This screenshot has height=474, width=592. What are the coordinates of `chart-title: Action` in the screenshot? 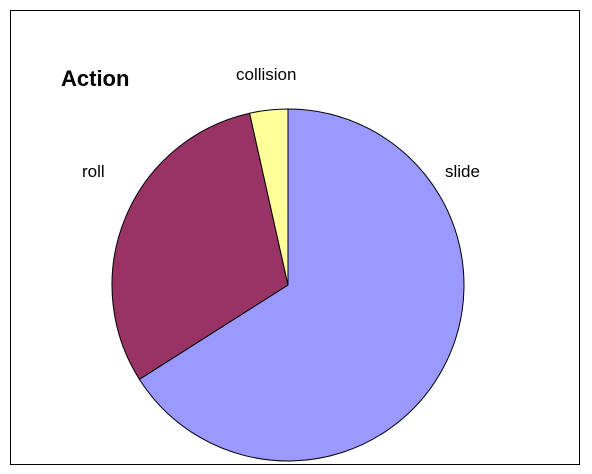 It's located at (95, 78).